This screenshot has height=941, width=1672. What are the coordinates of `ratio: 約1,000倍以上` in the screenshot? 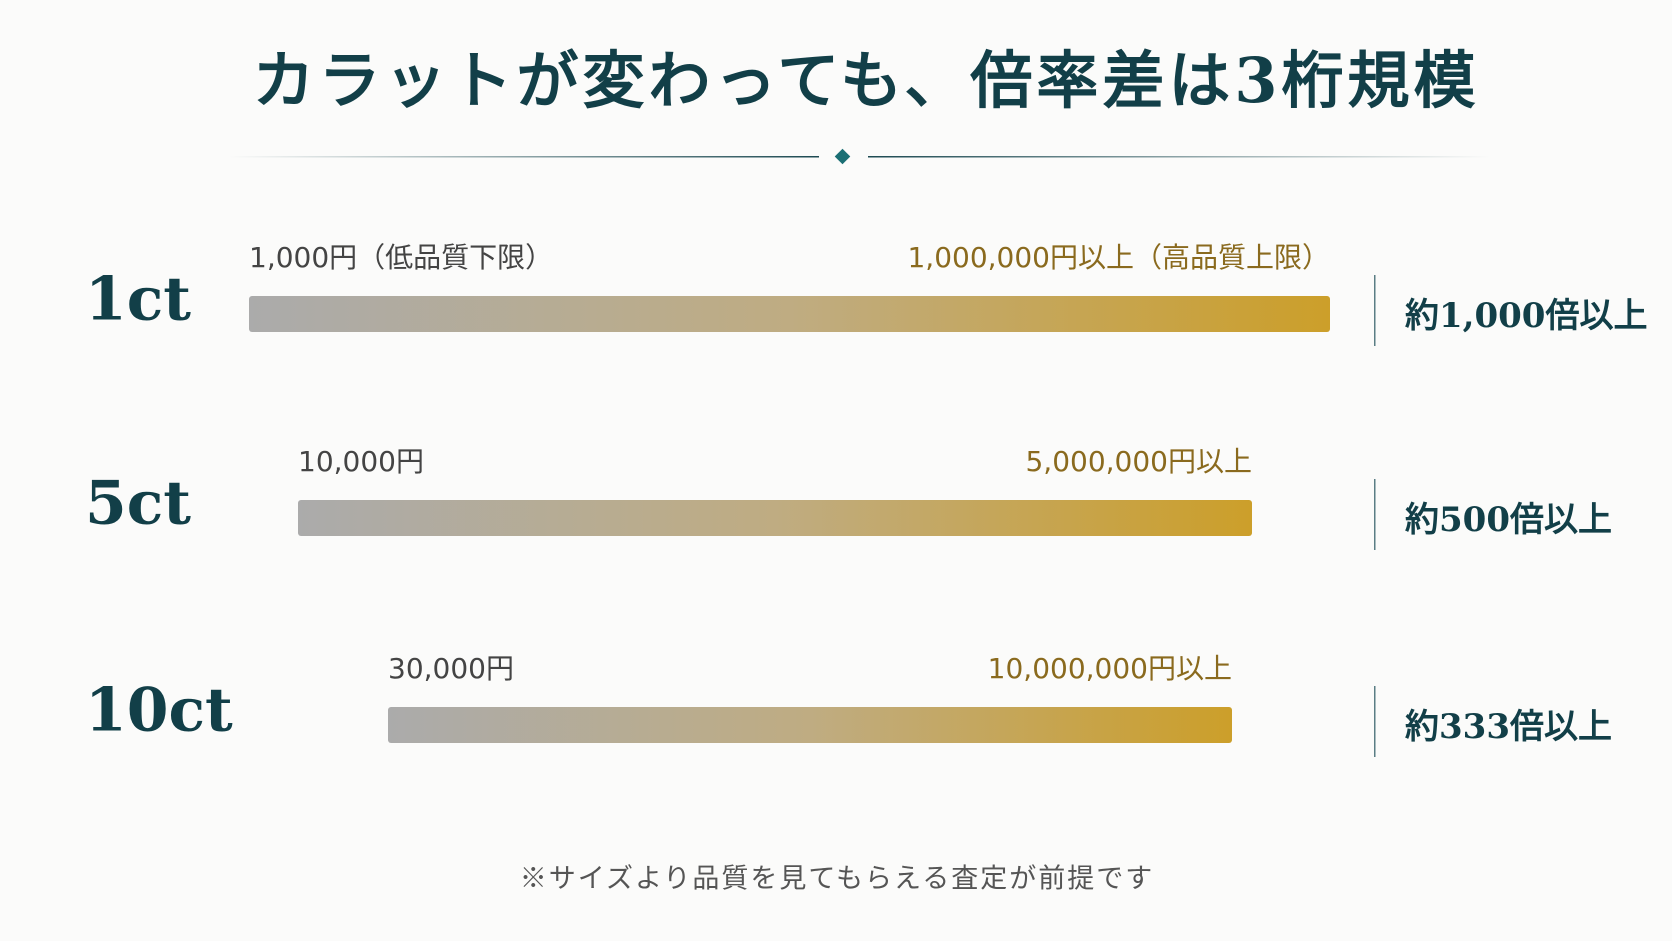 It's located at (1526, 316).